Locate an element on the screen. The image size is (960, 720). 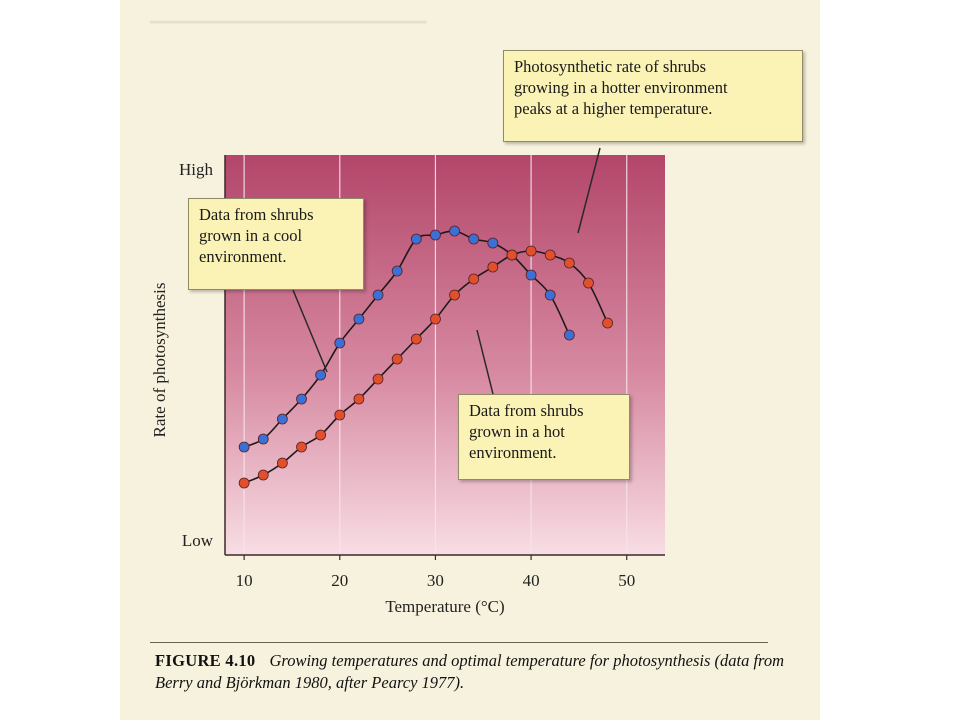
caption-rule is located at coordinates (459, 642).